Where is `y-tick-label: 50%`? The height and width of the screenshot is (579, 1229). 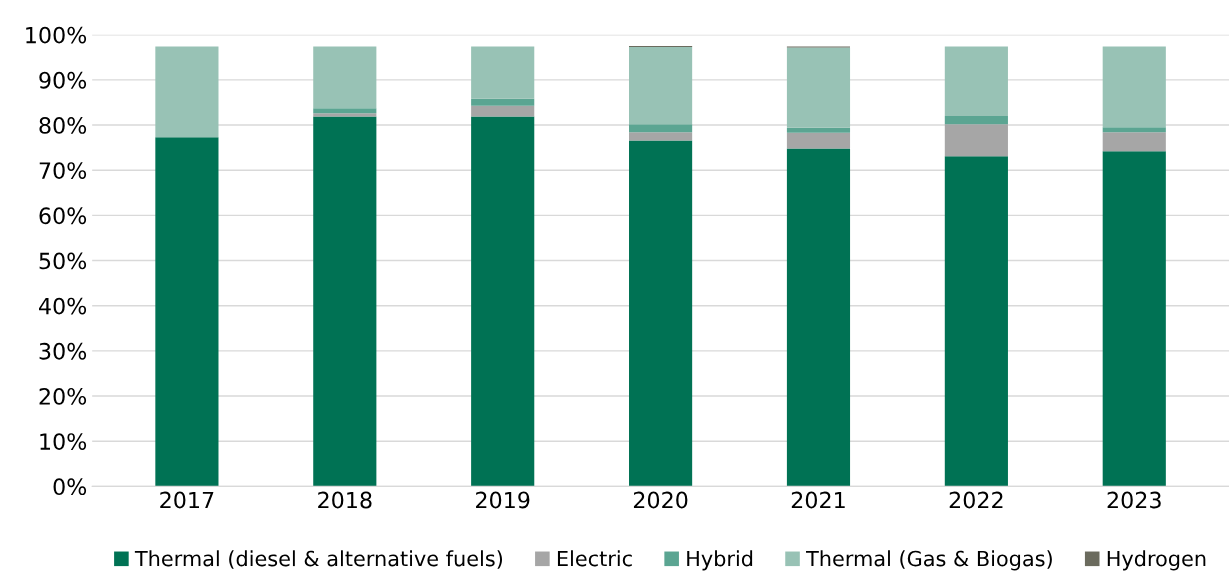
y-tick-label: 50% is located at coordinates (63, 261).